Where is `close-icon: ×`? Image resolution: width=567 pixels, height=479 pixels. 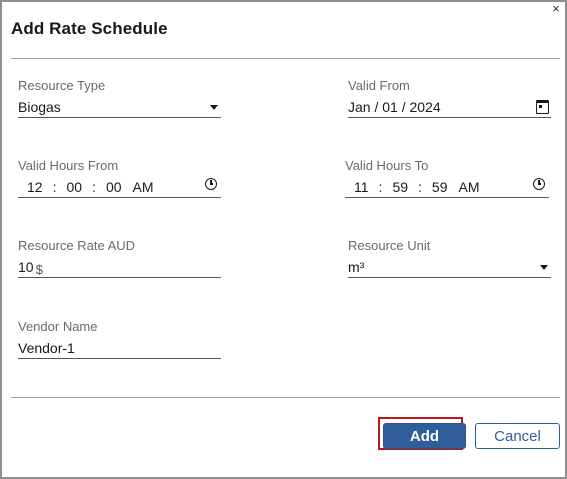
close-icon: × is located at coordinates (556, 8).